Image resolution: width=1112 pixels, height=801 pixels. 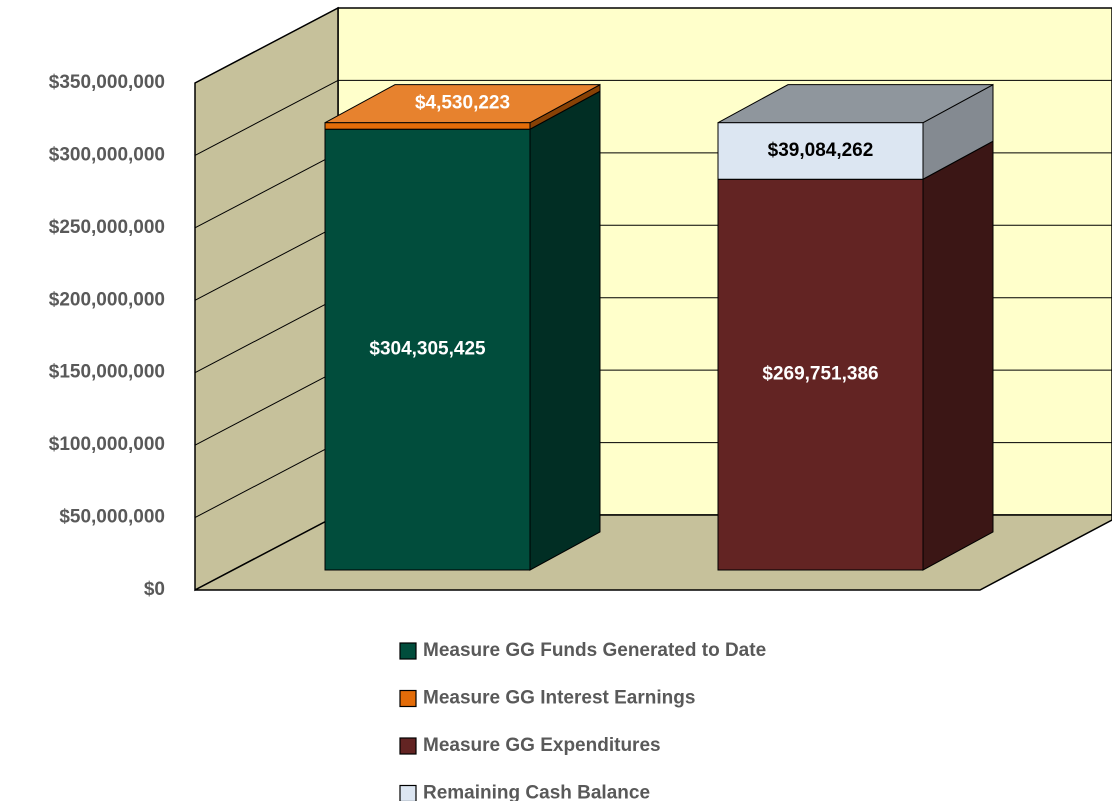 I want to click on side-wall, so click(x=266, y=299).